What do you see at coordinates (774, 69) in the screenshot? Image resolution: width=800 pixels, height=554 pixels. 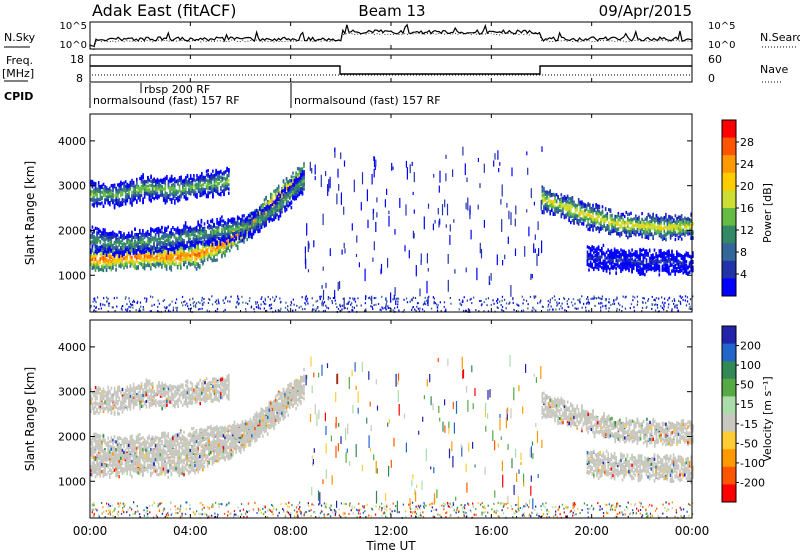 I see `nave-label: Nave` at bounding box center [774, 69].